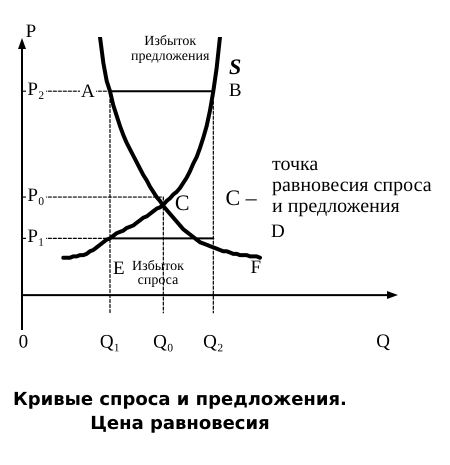 This screenshot has height=465, width=450. I want to click on series-label: P₁, so click(36, 236).